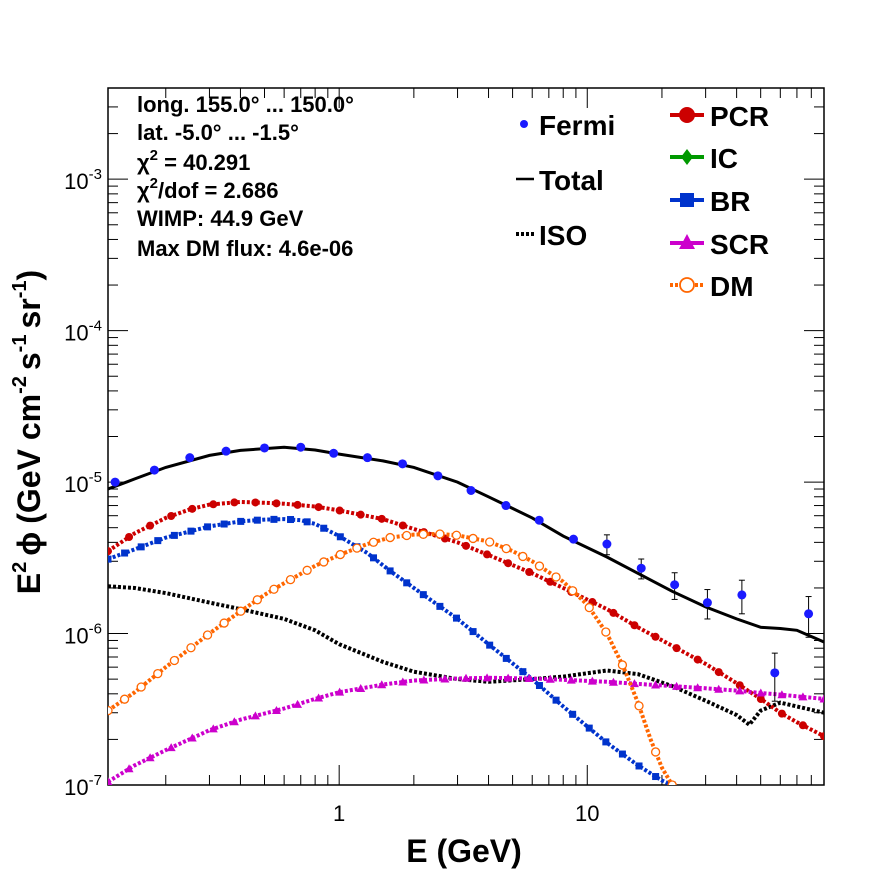 The width and height of the screenshot is (896, 872). What do you see at coordinates (83, 180) in the screenshot?
I see `y-tick-label: 10⁻³` at bounding box center [83, 180].